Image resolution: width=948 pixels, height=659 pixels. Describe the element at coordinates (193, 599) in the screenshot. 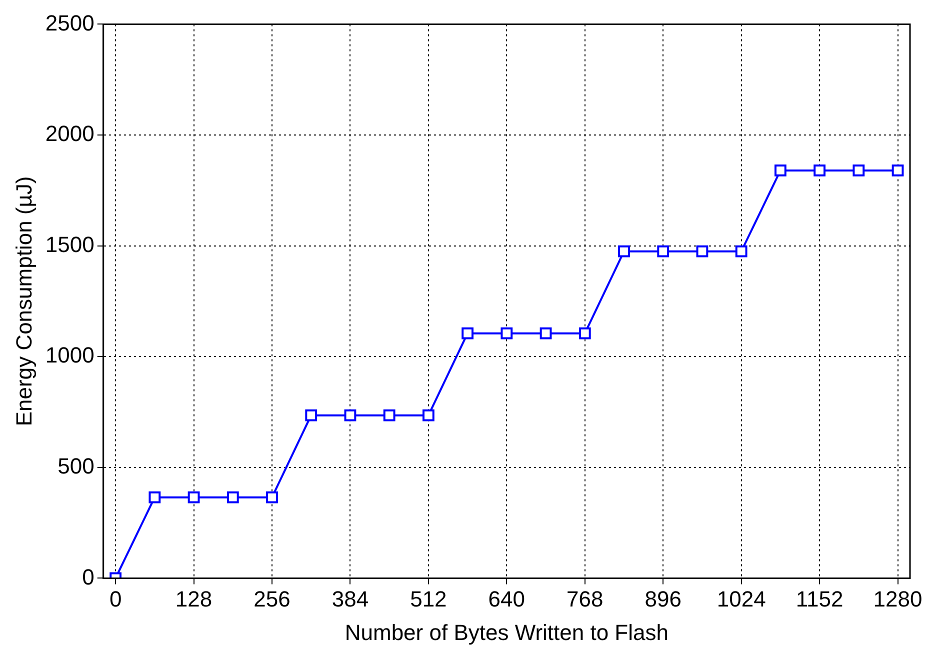

I see `x-tick-label: 128` at that location.